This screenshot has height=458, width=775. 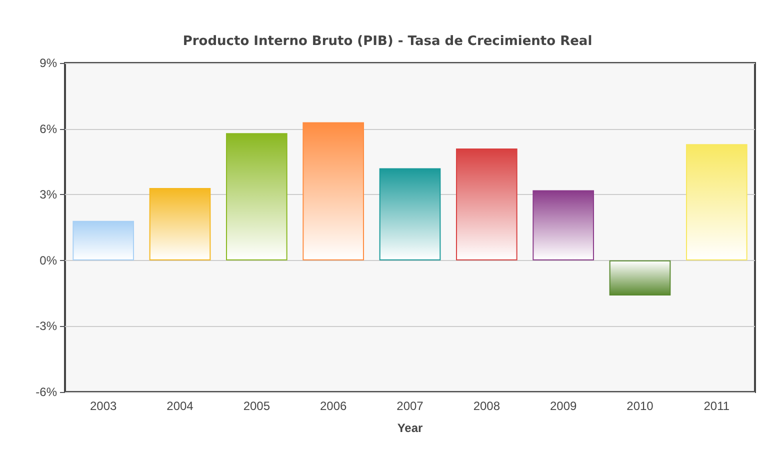 What do you see at coordinates (49, 195) in the screenshot?
I see `y-tick-label: 3%` at bounding box center [49, 195].